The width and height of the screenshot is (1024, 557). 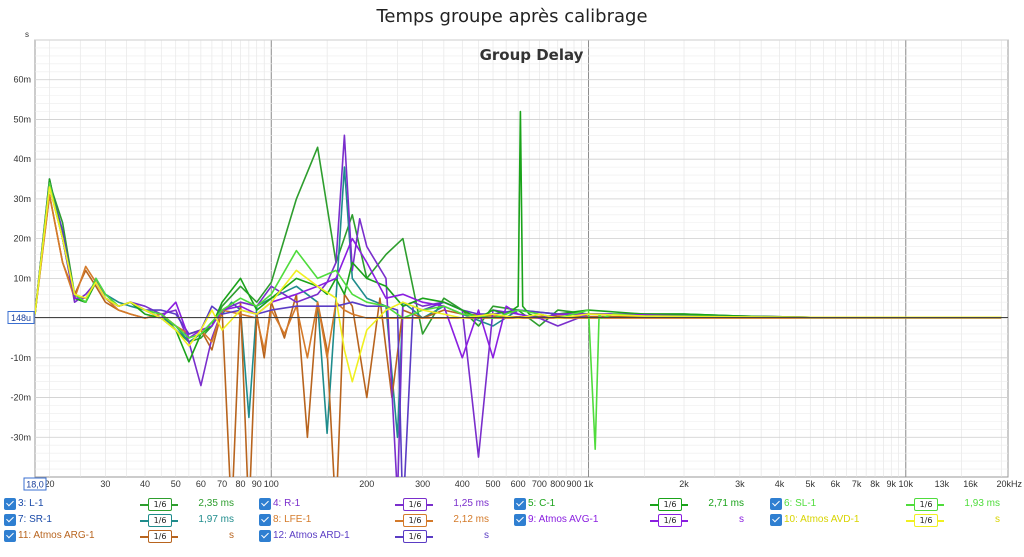 What do you see at coordinates (532, 55) in the screenshot?
I see `chart-title: Group Delay` at bounding box center [532, 55].